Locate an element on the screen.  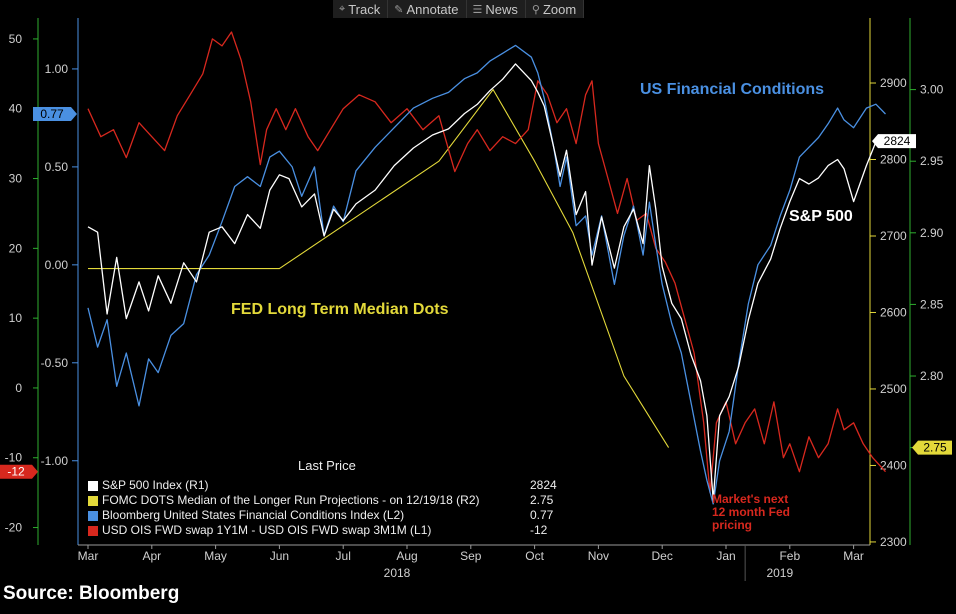
l2-tick-label: 0.50 is located at coordinates (57, 167).